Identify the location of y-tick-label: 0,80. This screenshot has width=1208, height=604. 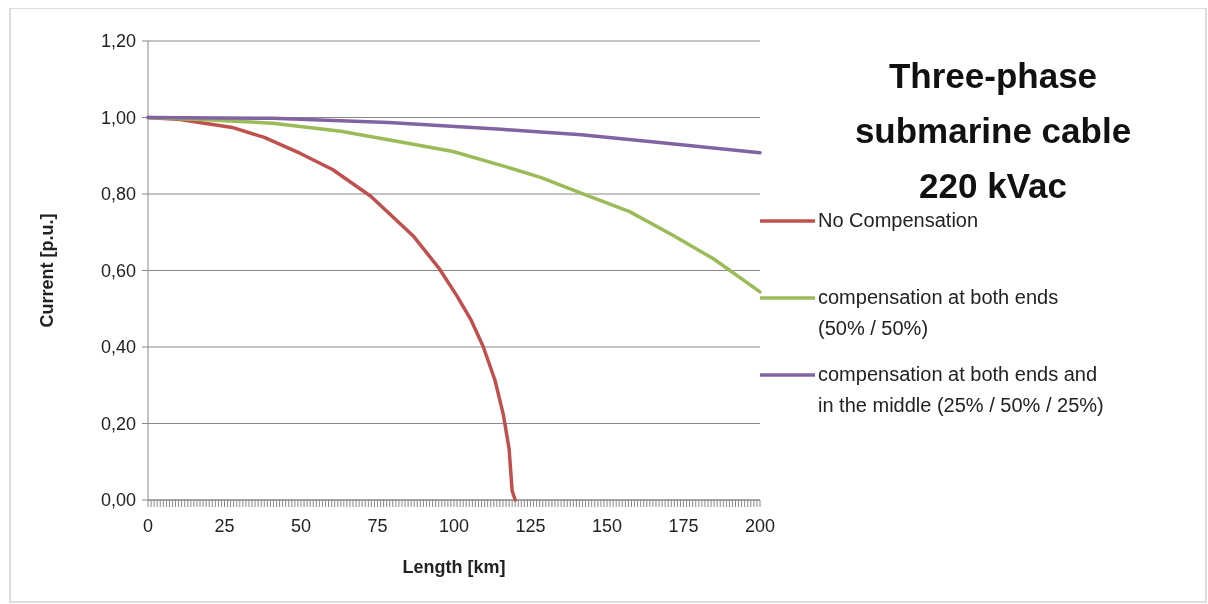
(118, 194).